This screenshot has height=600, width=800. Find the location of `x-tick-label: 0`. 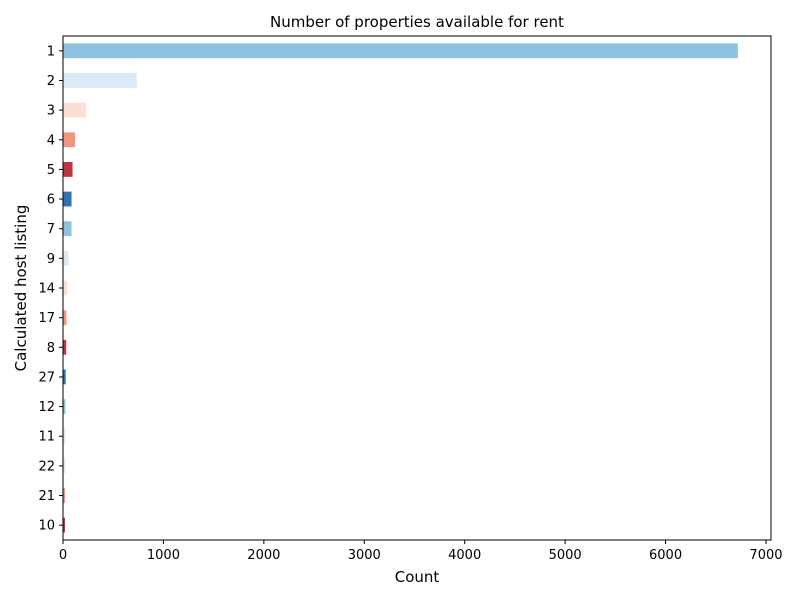

x-tick-label: 0 is located at coordinates (63, 555).